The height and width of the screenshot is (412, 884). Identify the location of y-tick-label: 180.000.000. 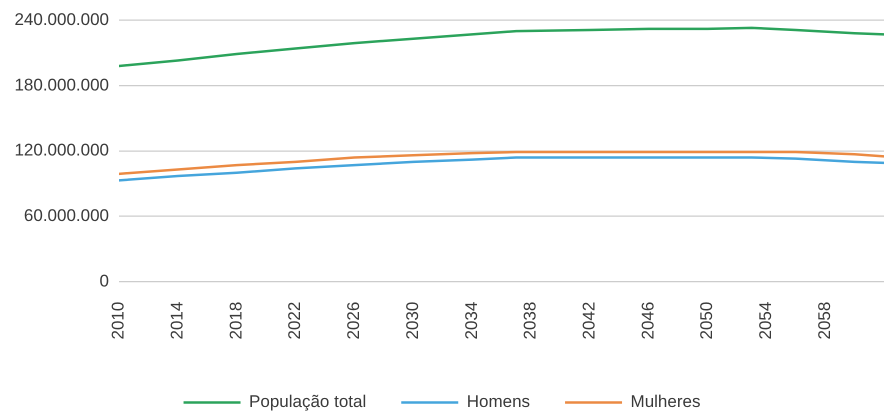
(61, 84).